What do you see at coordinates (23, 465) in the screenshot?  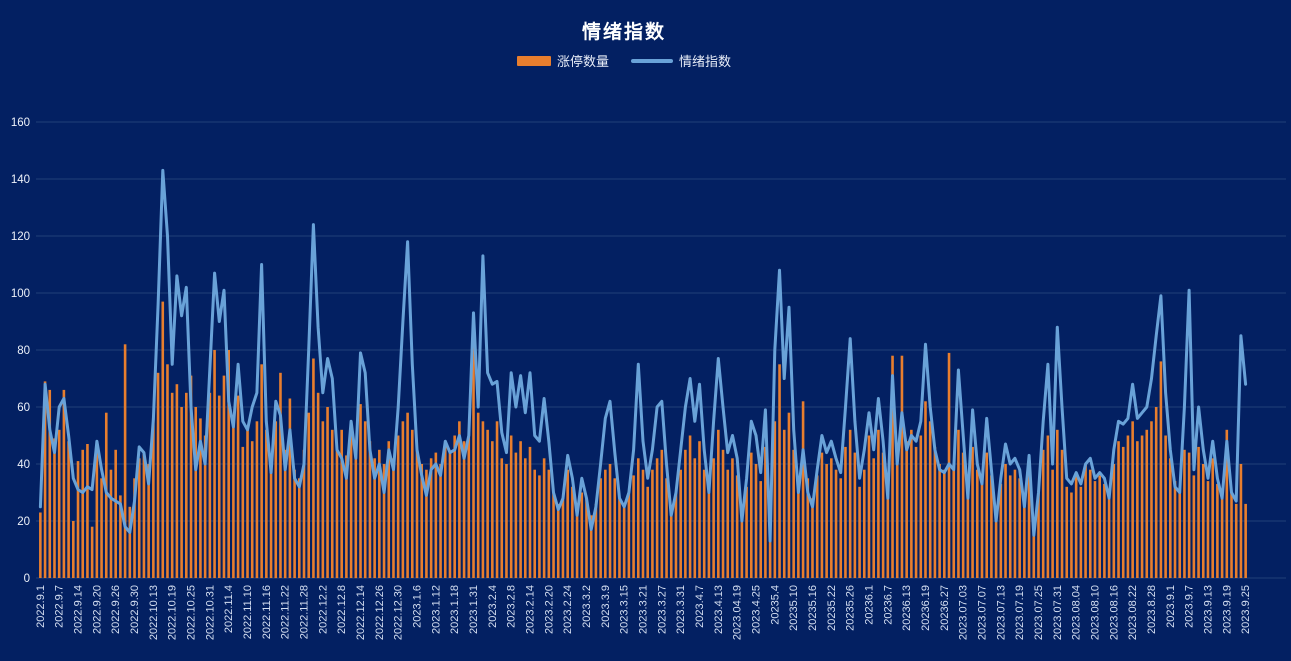 I see `svg-text: 40` at bounding box center [23, 465].